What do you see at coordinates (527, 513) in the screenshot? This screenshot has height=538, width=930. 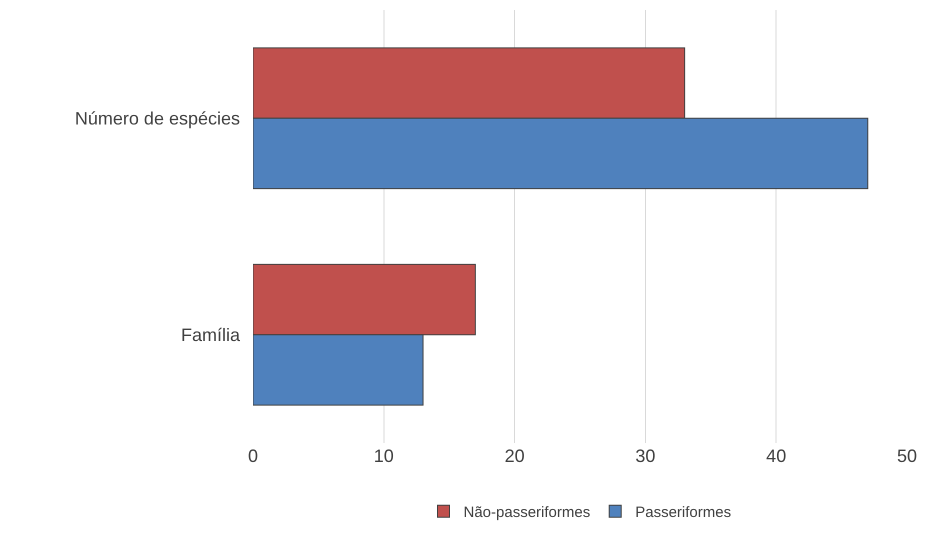 I see `legend-label: Não-passeriformes` at bounding box center [527, 513].